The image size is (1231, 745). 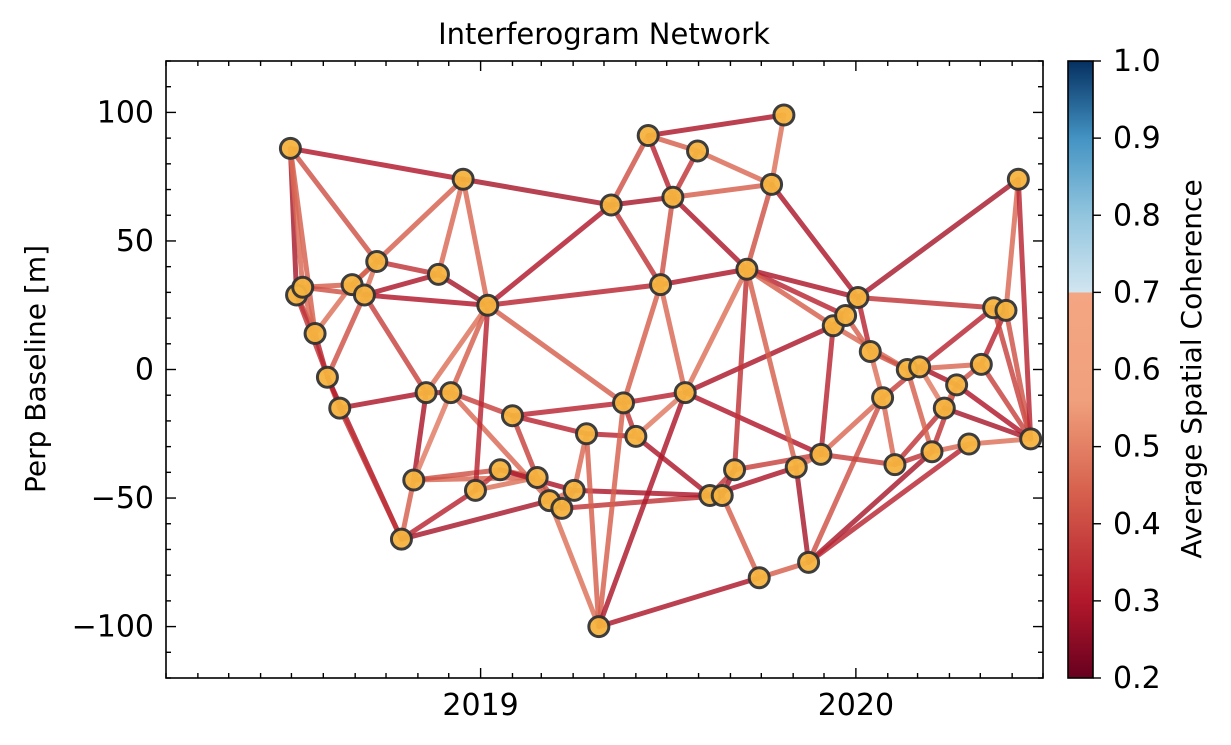 What do you see at coordinates (125, 112) in the screenshot?
I see `y-tick-label: 100` at bounding box center [125, 112].